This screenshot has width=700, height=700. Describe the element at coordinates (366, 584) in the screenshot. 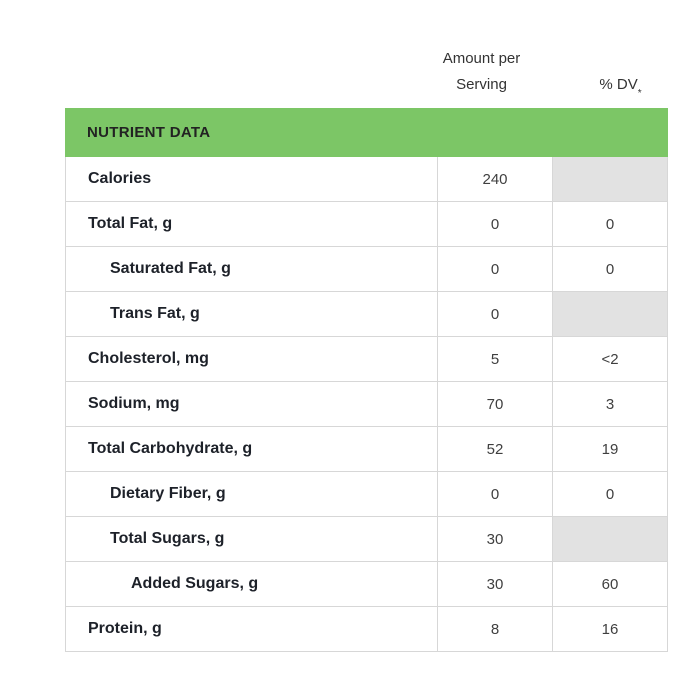

I see `table-row-added-sugars: Added Sugars, g 30 60` at that location.